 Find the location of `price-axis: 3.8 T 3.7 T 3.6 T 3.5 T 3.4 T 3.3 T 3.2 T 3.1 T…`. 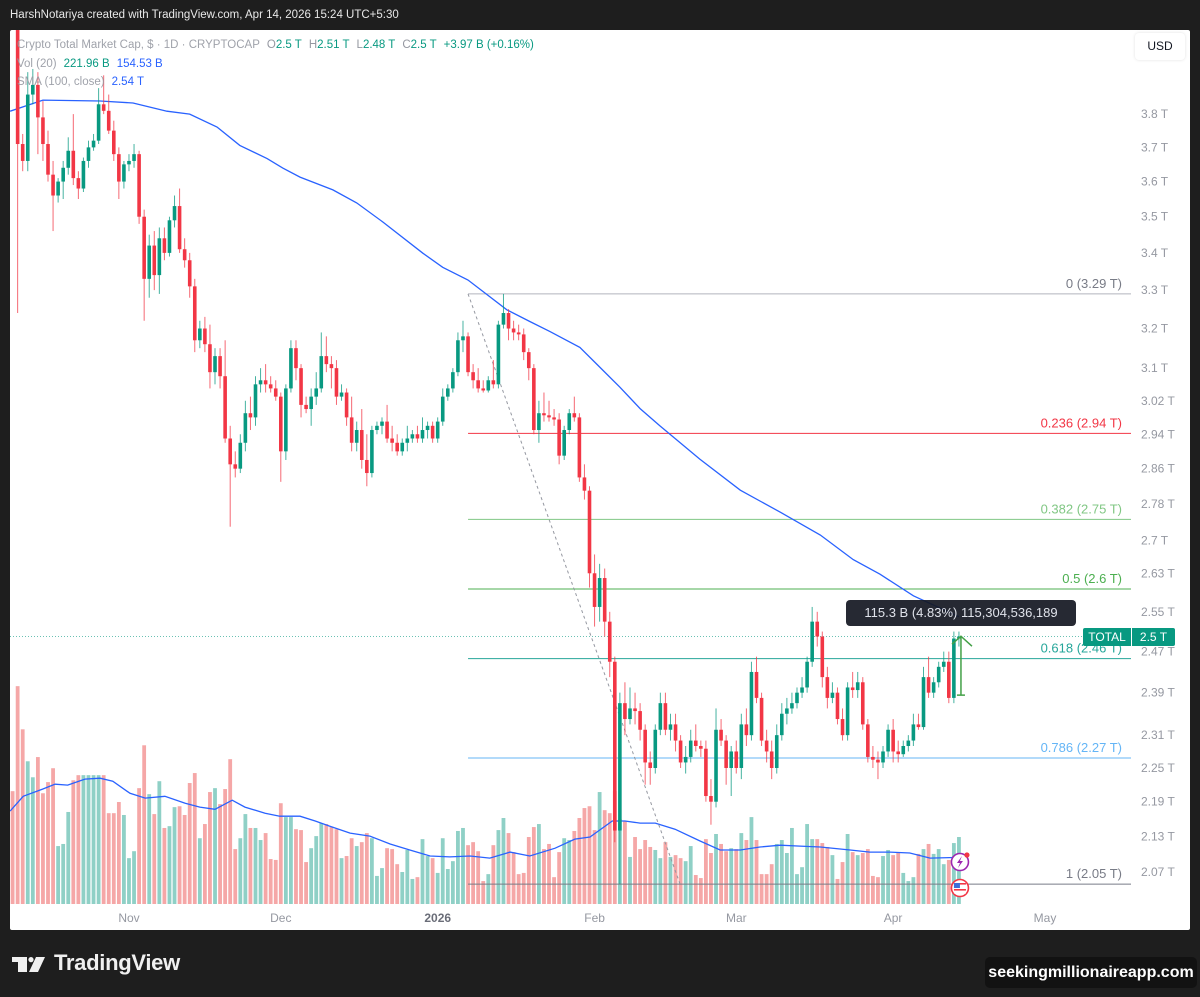

price-axis: 3.8 T 3.7 T 3.6 T 3.5 T 3.4 T 3.3 T 3.2 T 3.1 T… is located at coordinates (1158, 493).